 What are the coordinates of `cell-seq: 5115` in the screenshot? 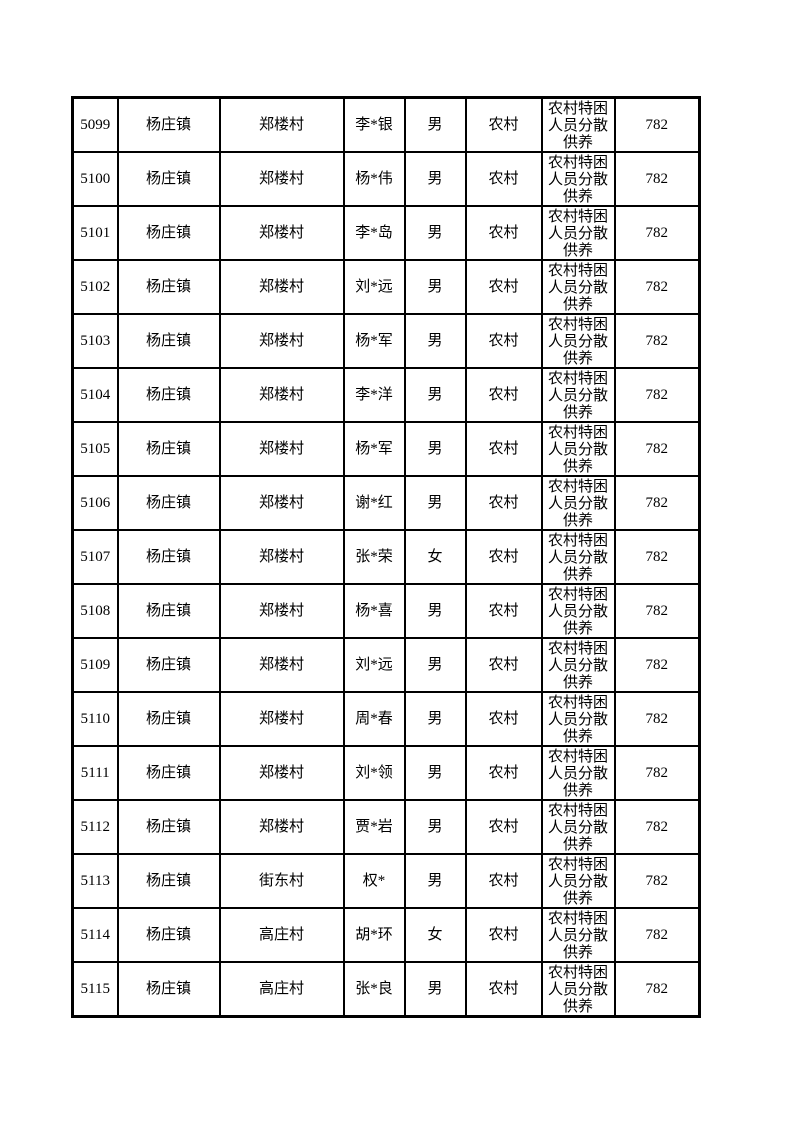 It's located at (95, 989).